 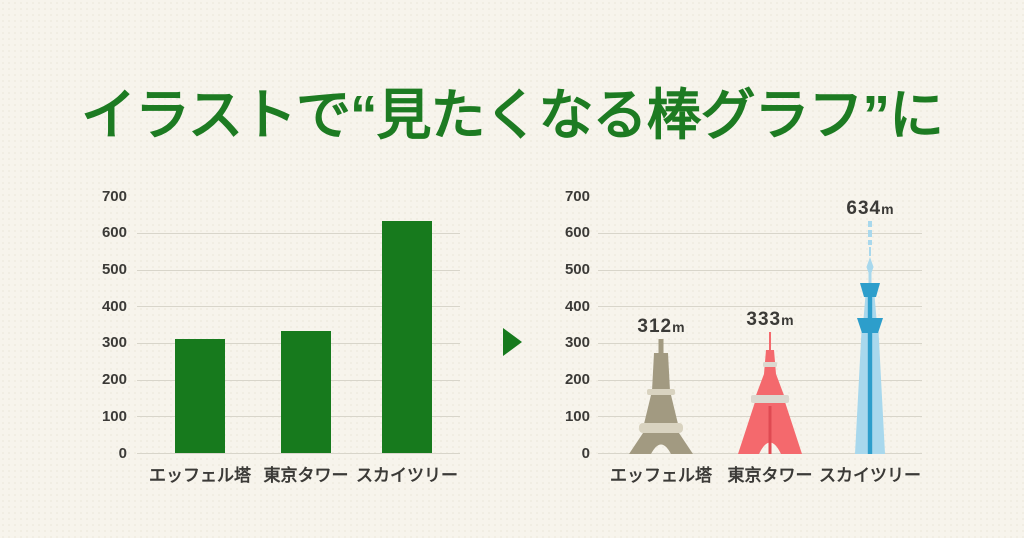 What do you see at coordinates (512, 115) in the screenshot?
I see `page-title: イラストで“見たくなる棒グラフ”に` at bounding box center [512, 115].